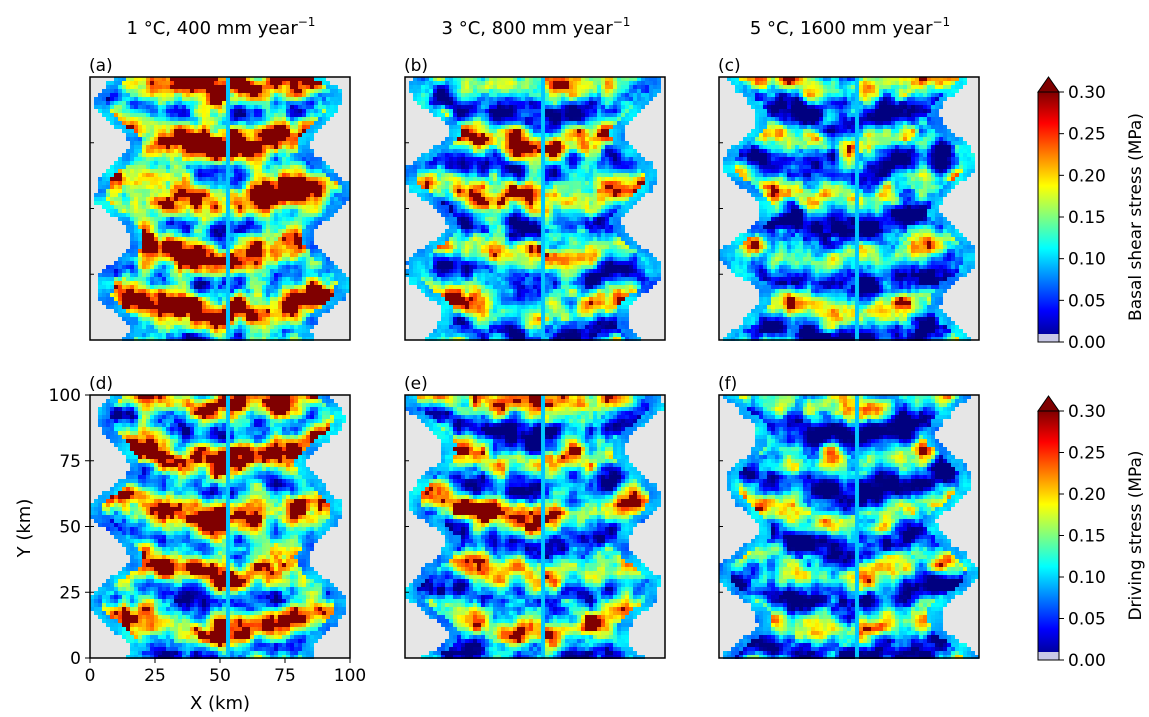  I want to click on panel-label: (d), so click(101, 384).